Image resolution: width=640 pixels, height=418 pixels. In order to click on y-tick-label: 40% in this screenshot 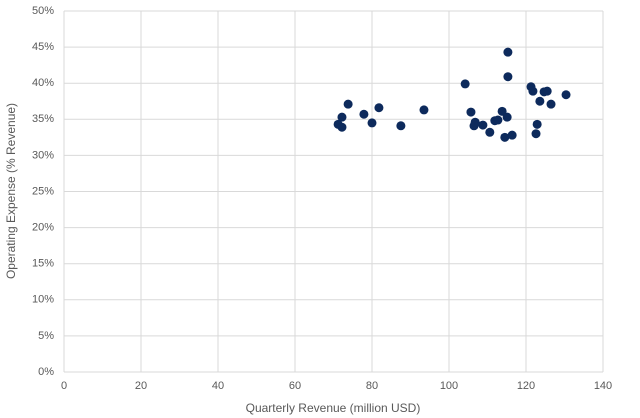, I will do `click(43, 83)`.